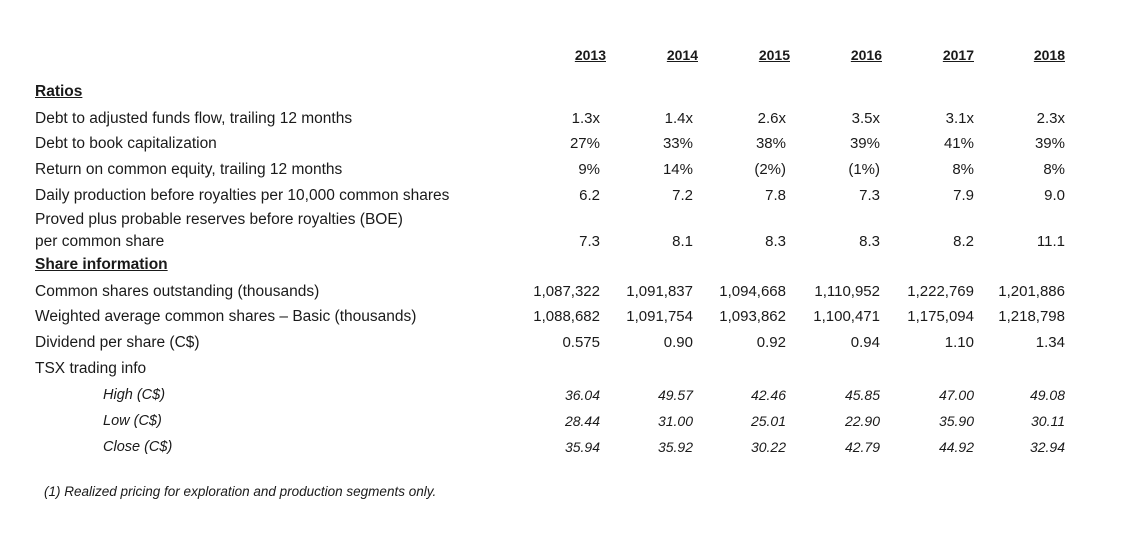 The width and height of the screenshot is (1128, 560). Describe the element at coordinates (752, 316) in the screenshot. I see `cell-r6-2015: 1,093,862` at that location.